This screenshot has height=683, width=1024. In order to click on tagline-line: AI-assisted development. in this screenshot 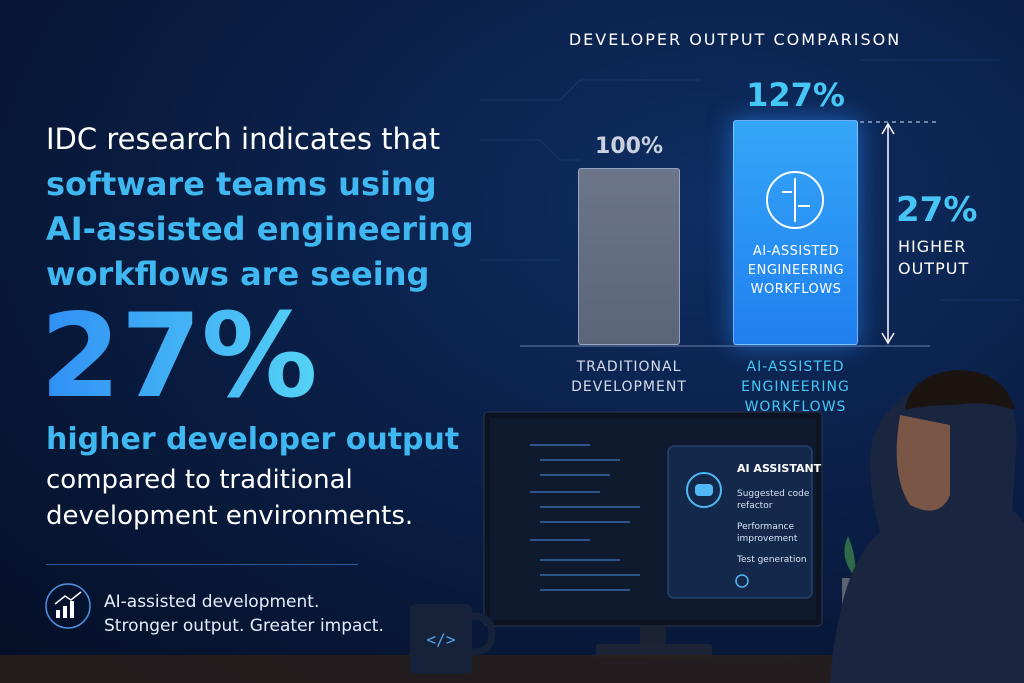, I will do `click(212, 602)`.